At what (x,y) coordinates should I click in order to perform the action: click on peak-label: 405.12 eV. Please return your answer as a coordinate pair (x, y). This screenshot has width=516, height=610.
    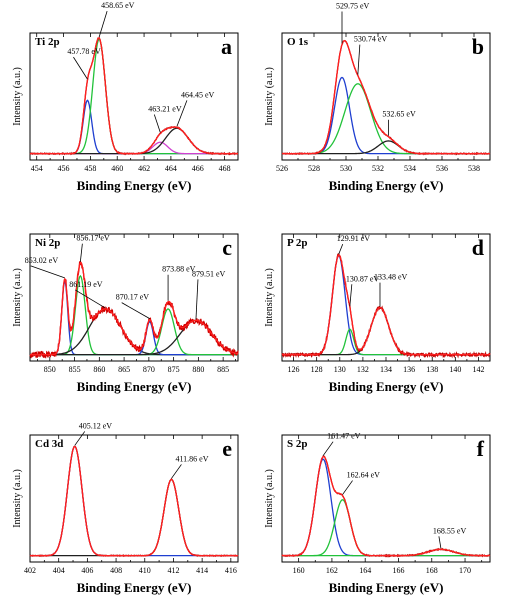
    Looking at the image, I should click on (96, 425).